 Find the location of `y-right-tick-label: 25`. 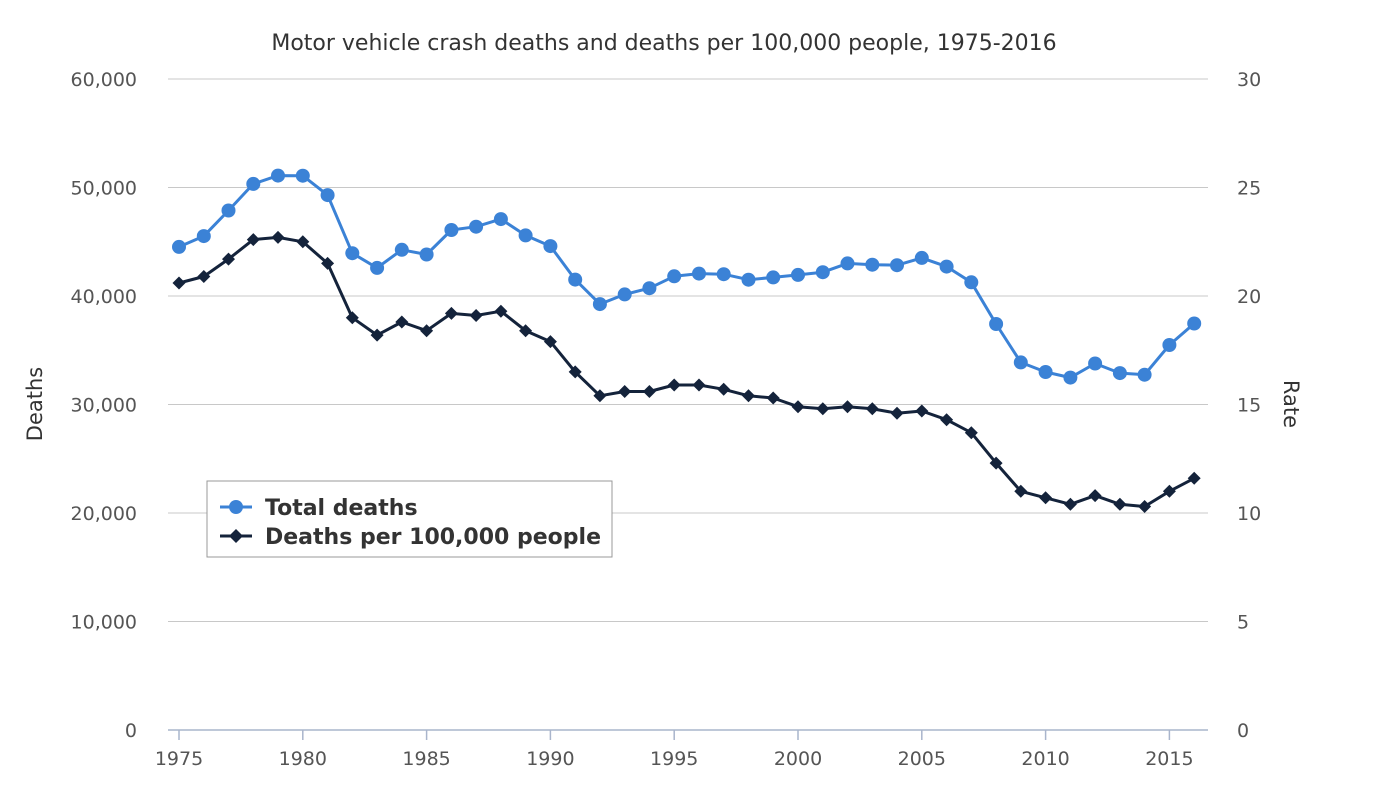

y-right-tick-label: 25 is located at coordinates (1249, 189).